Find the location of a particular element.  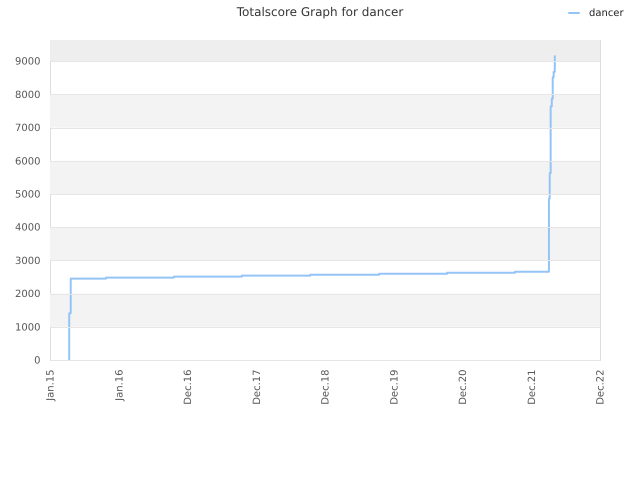

chart-title: Totalscore Graph for dancer is located at coordinates (320, 12).